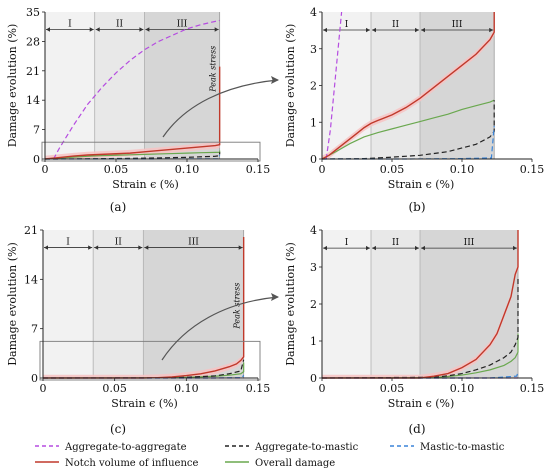 The height and width of the screenshot is (475, 550). What do you see at coordinates (416, 207) in the screenshot?
I see `panel-label: (b)` at bounding box center [416, 207].